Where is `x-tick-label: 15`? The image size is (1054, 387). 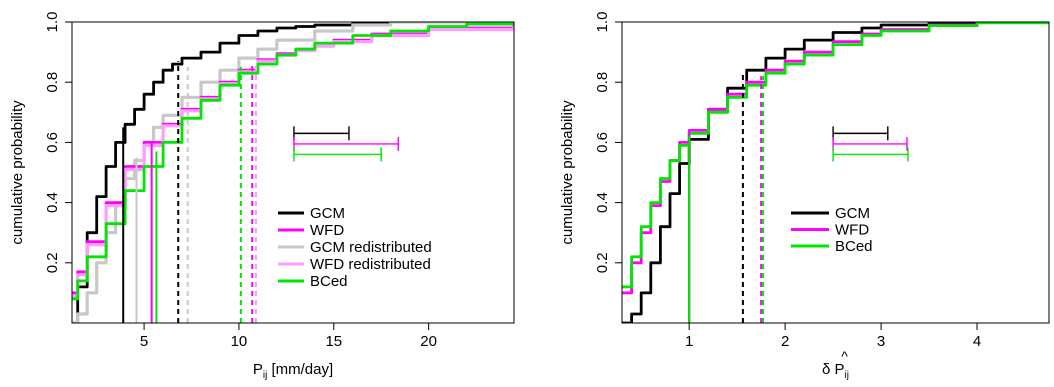 x-tick-label: 15 is located at coordinates (333, 341).